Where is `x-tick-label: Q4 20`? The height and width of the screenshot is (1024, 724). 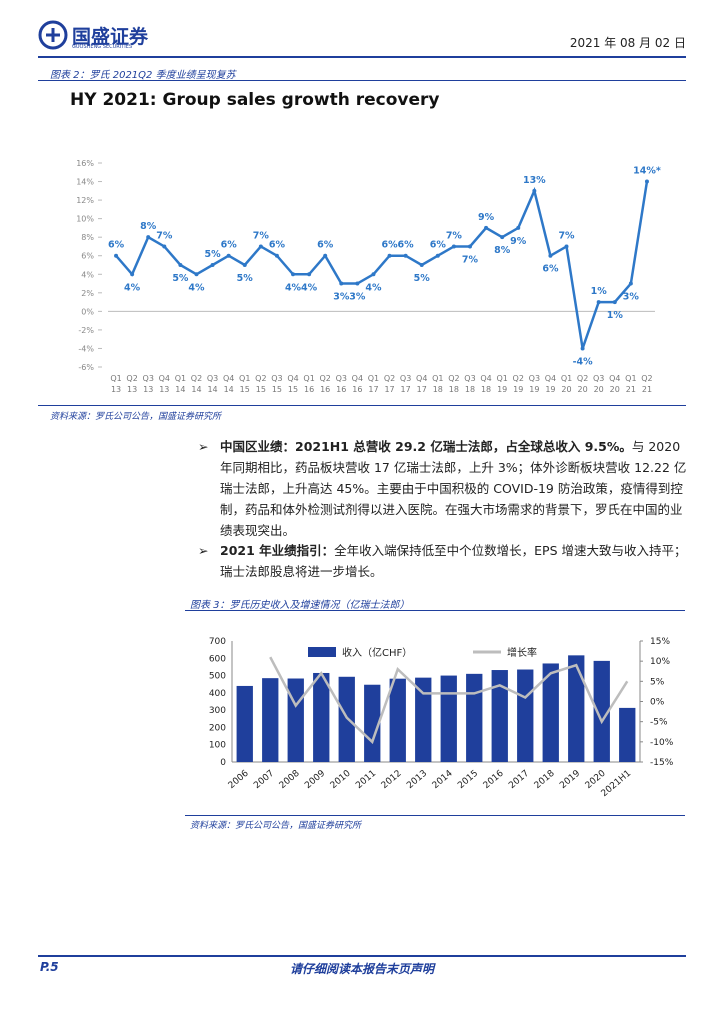 x-tick-label: Q4 20 is located at coordinates (614, 384).